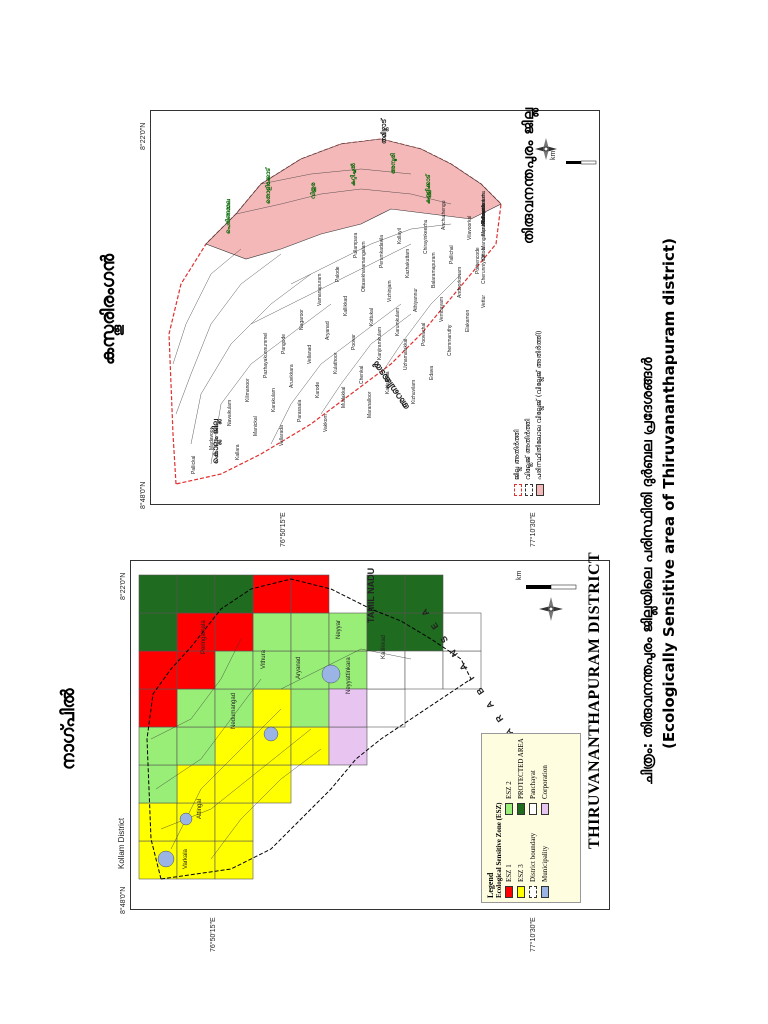 This screenshot has width=768, height=1024. What do you see at coordinates (452, 254) in the screenshot?
I see `village-label: Pallichal` at bounding box center [452, 254].